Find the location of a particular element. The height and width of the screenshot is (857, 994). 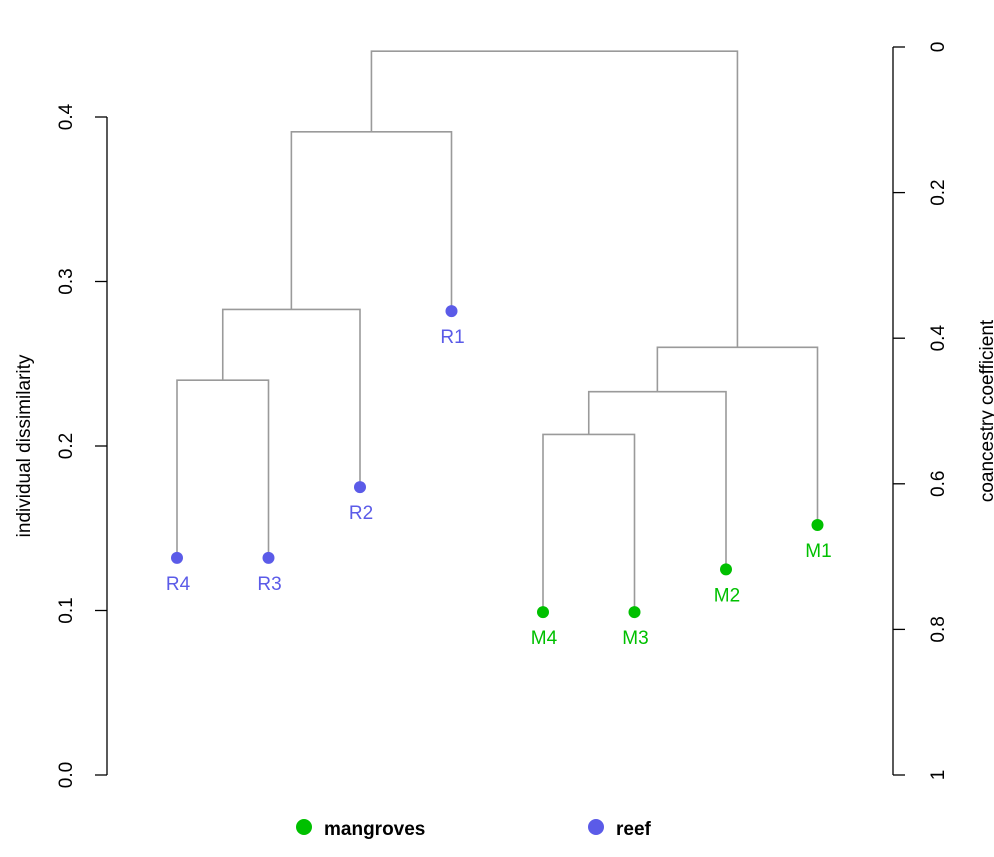

branch-E is located at coordinates (657, 480).